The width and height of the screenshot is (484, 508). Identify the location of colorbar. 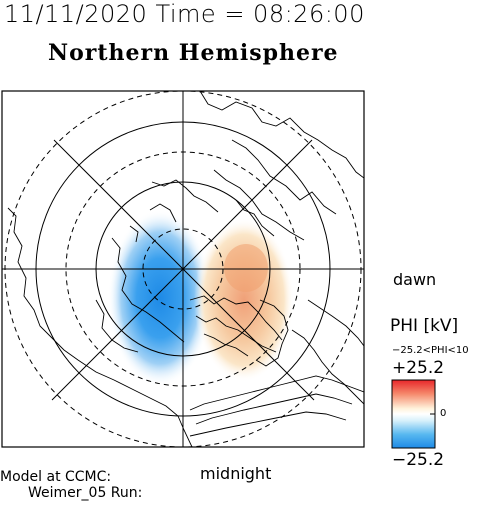
(413, 414).